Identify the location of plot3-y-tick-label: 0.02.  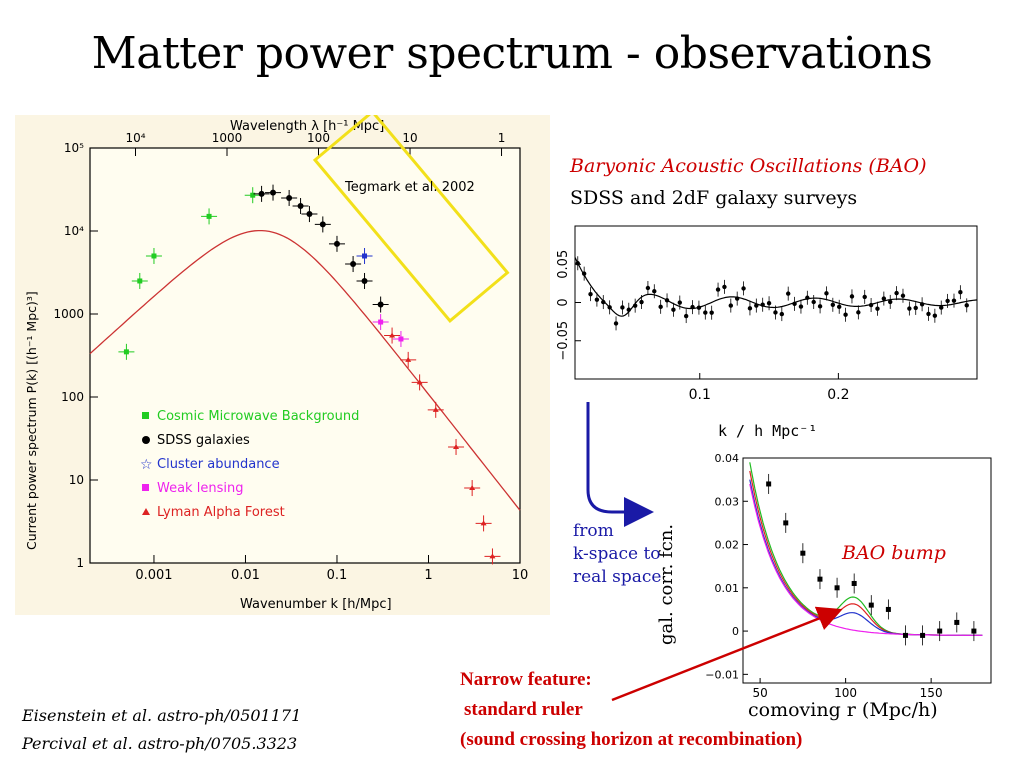
(727, 545).